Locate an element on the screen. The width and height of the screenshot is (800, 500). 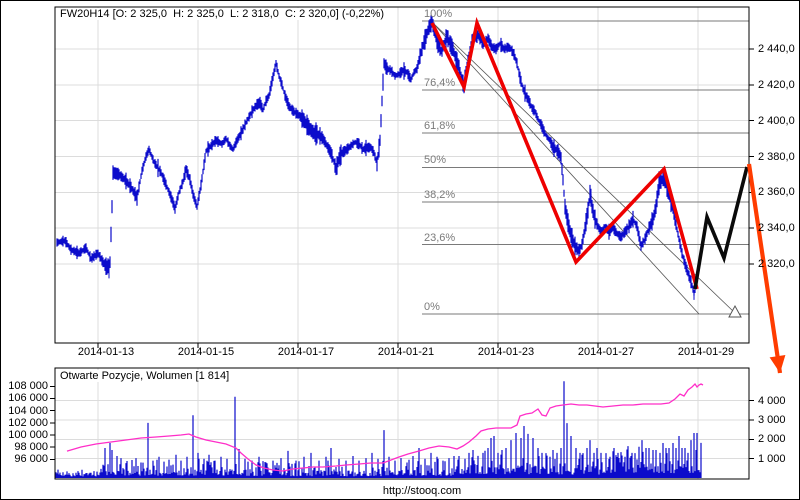
open-interest-axis-label: 96 000 is located at coordinates (31, 459).